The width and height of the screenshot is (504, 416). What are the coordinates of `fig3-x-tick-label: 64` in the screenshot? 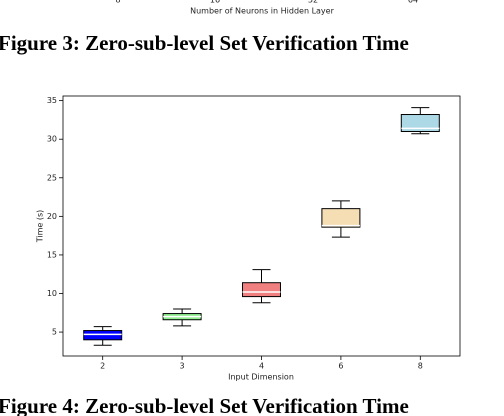 It's located at (413, 2).